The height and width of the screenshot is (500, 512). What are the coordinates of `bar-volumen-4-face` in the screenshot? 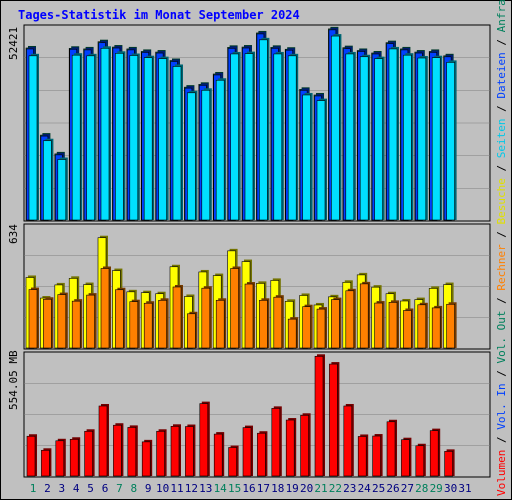 It's located at (74, 457).